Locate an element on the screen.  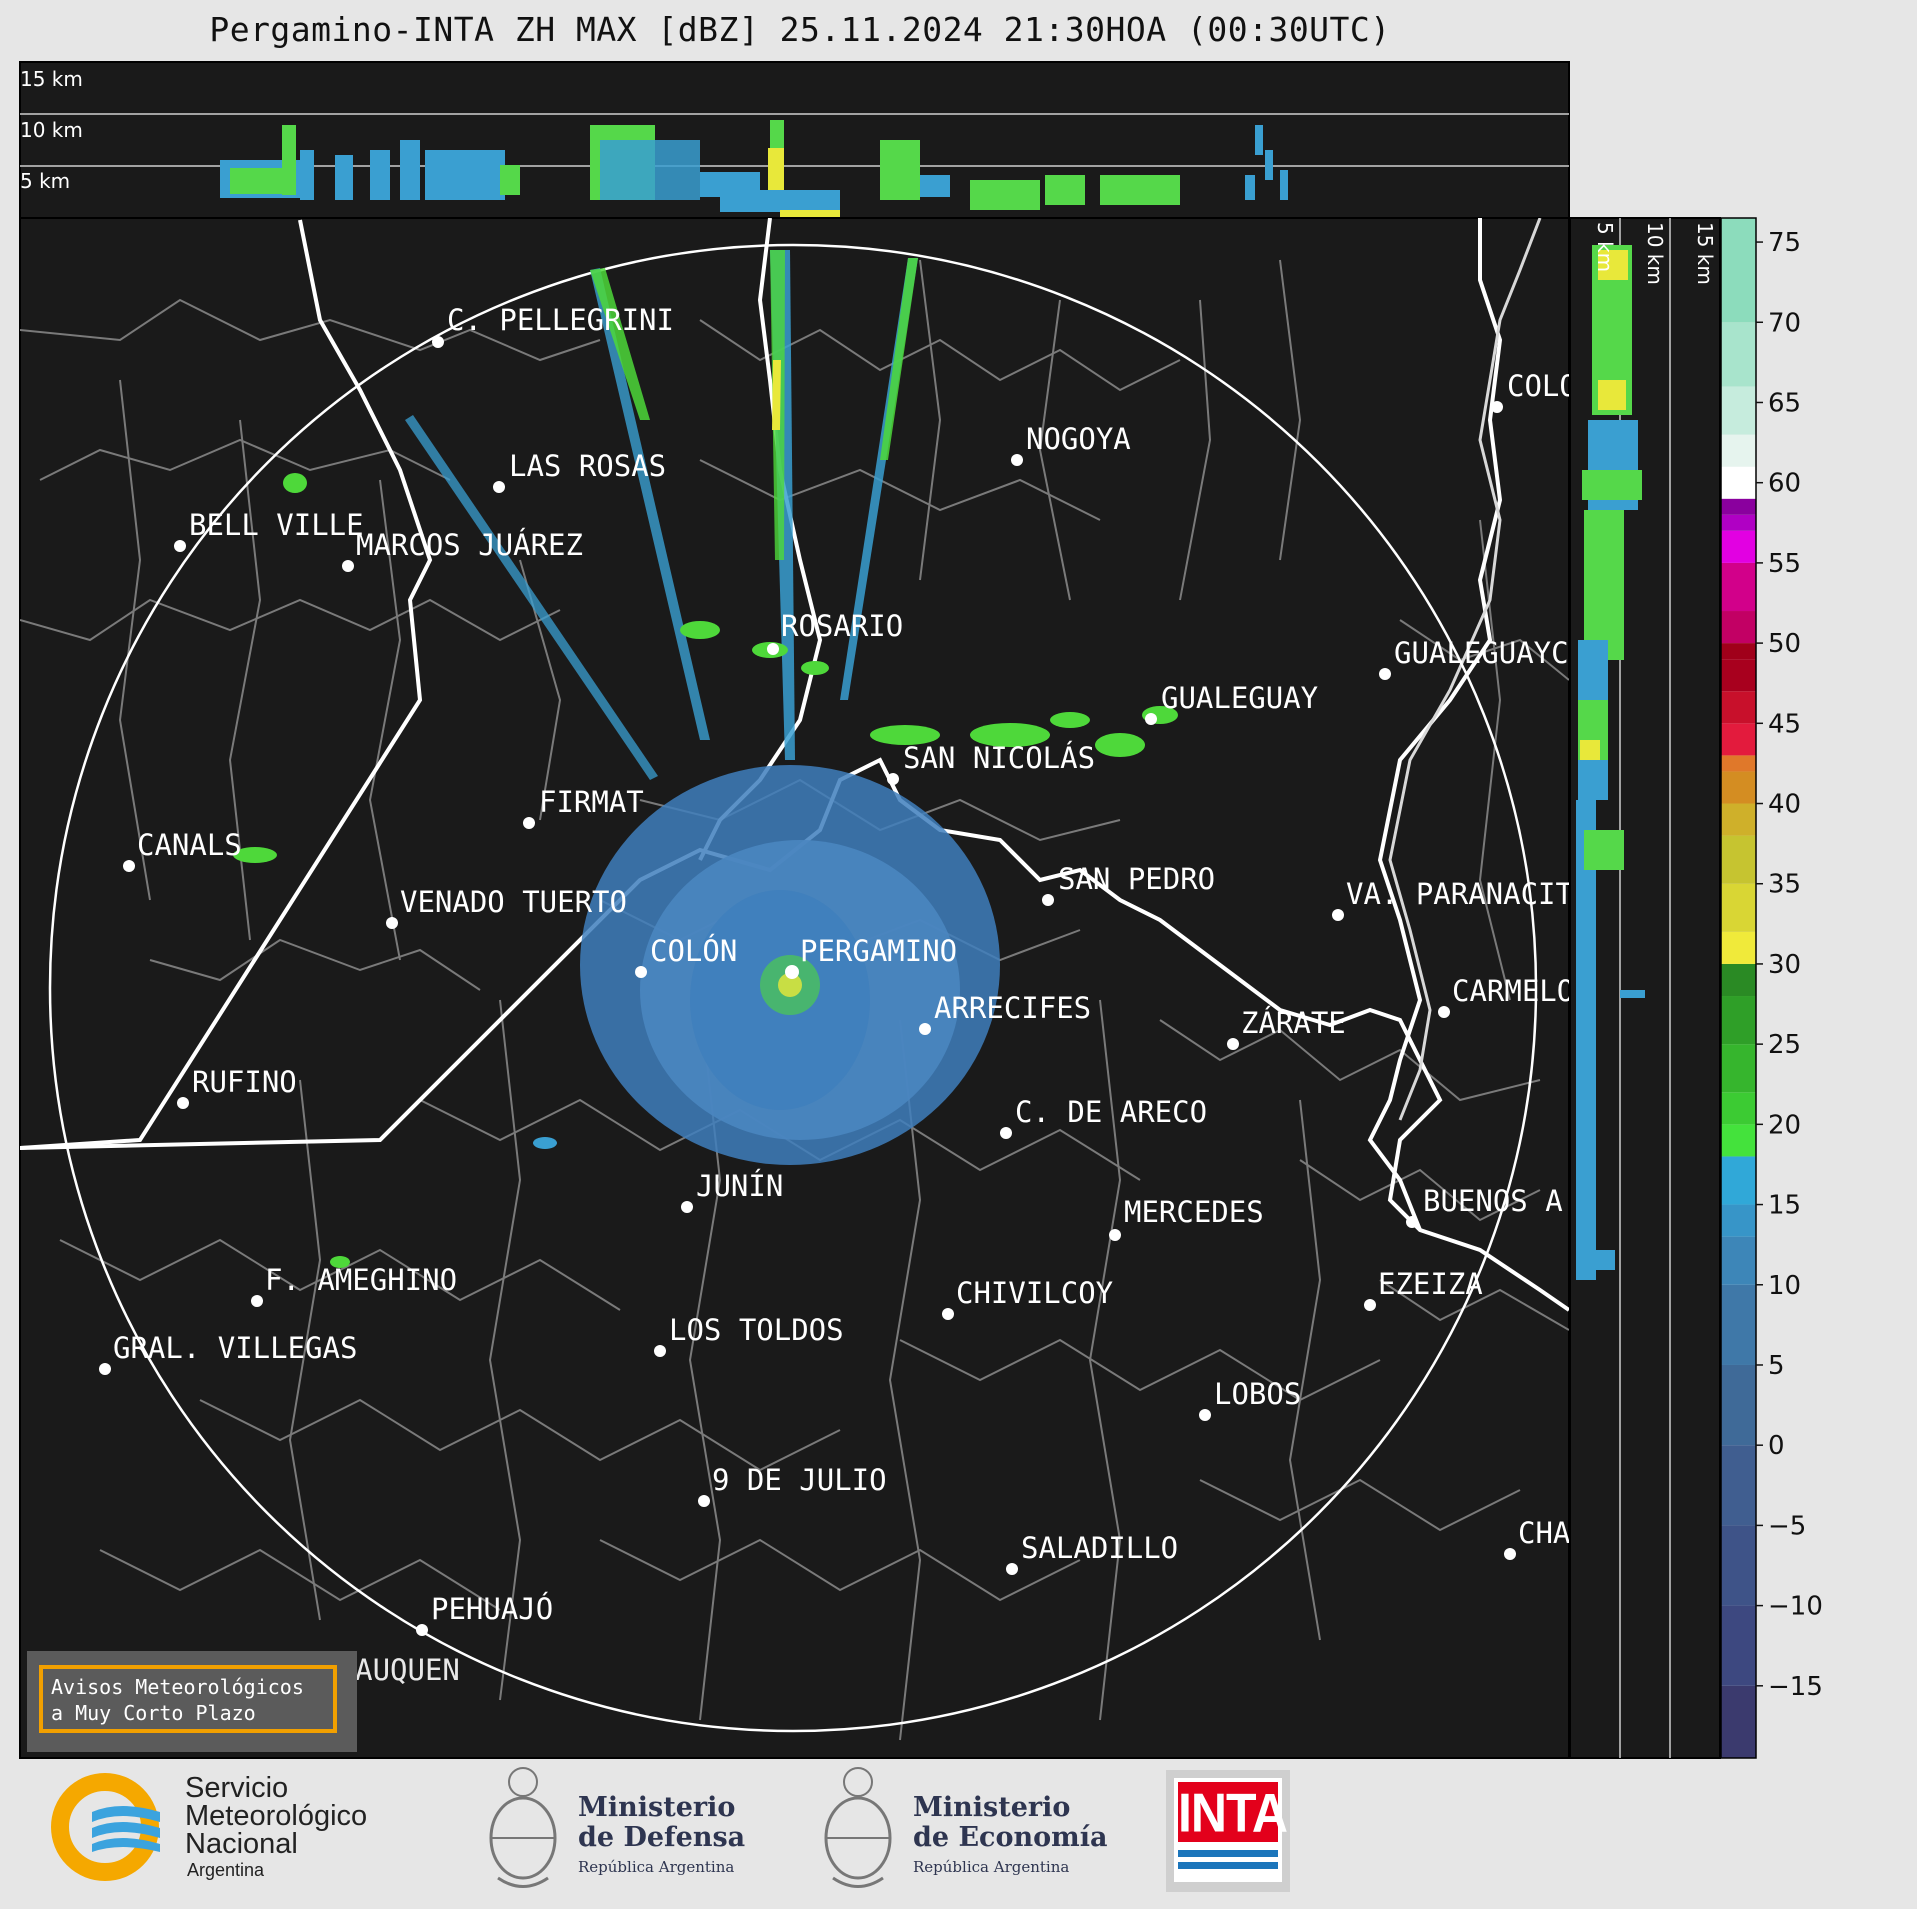
colorbar-tick-label: 30 is located at coordinates (1784, 965).